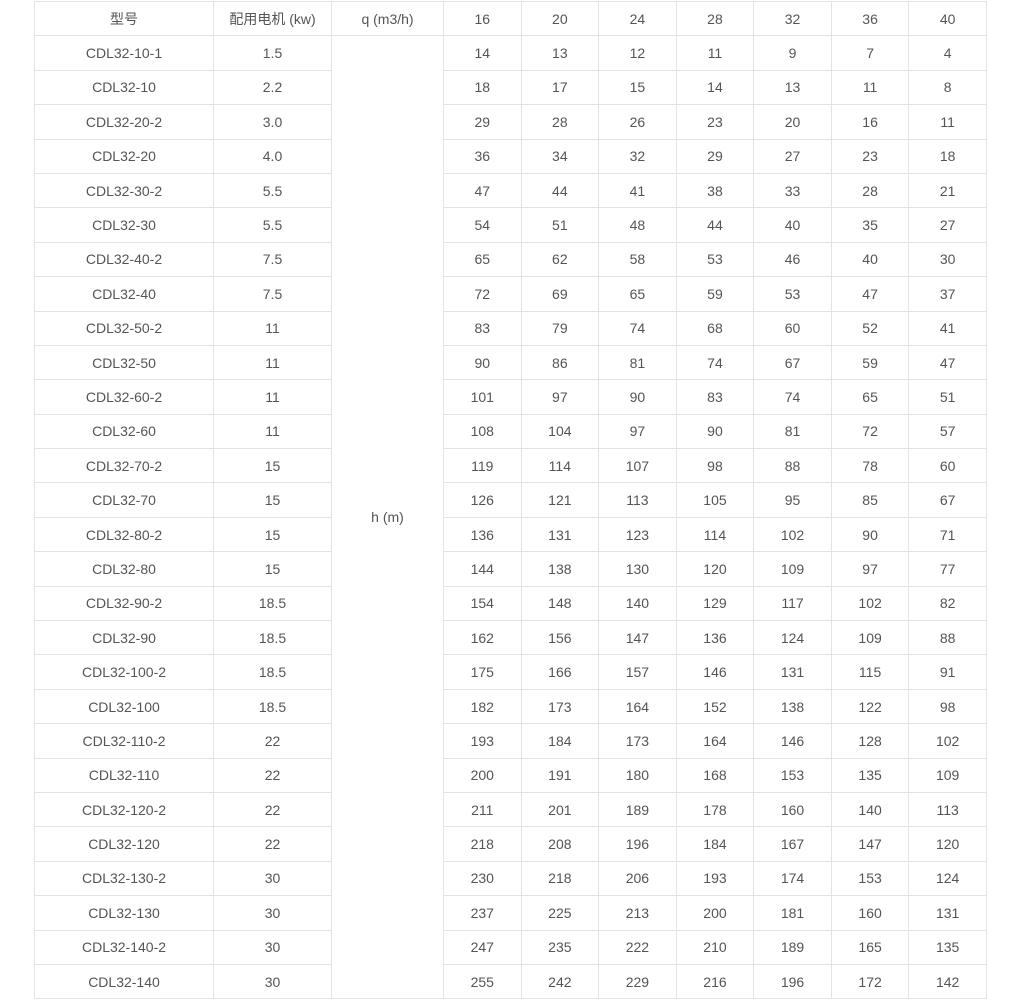 The height and width of the screenshot is (1003, 1024). Describe the element at coordinates (124, 603) in the screenshot. I see `model-cell: CDL32-90-2` at that location.